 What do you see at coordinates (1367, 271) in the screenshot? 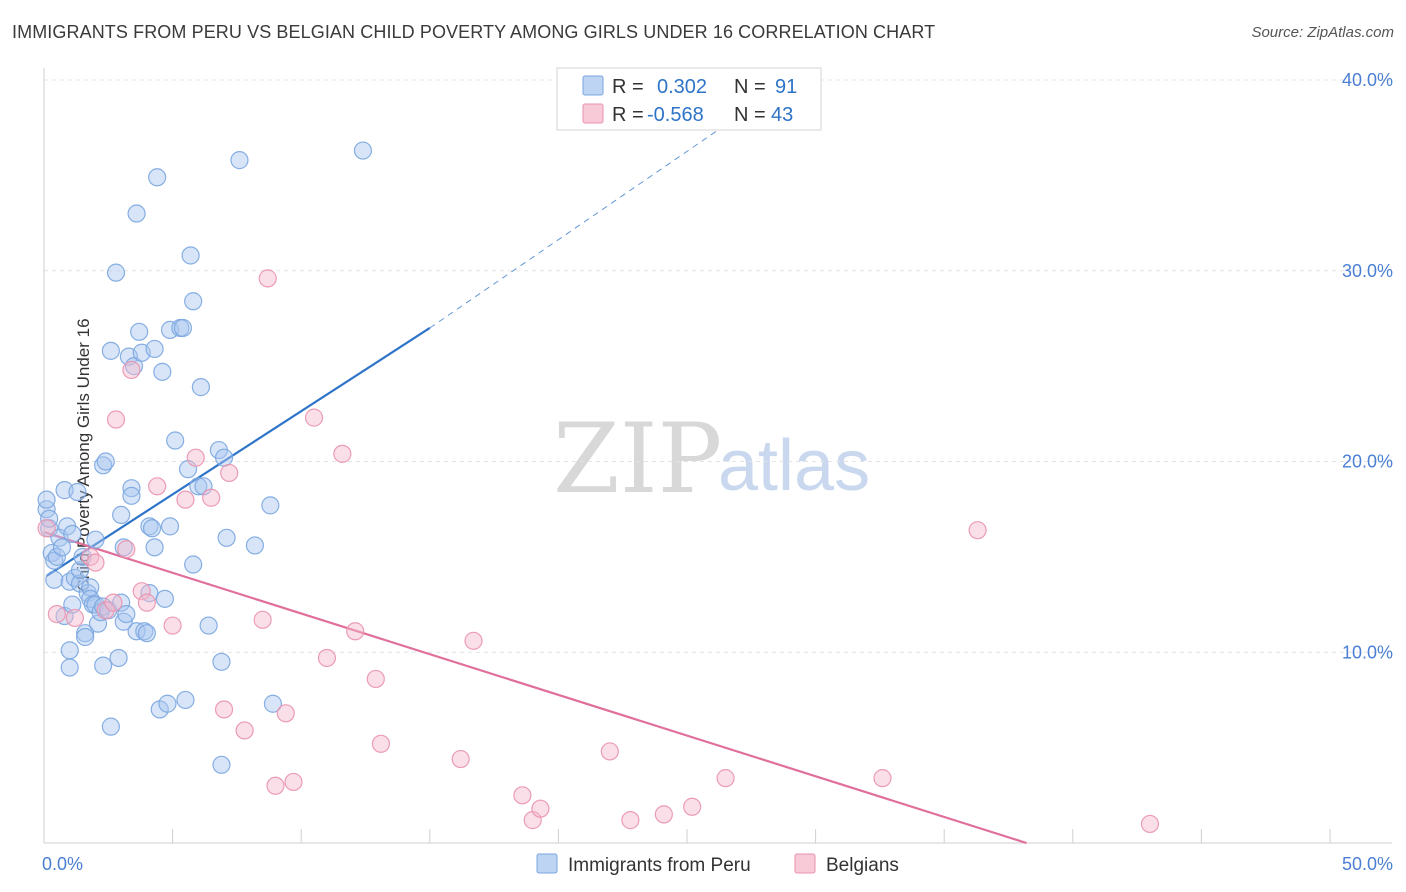
I see `y-tick-label-2: 30.0%` at bounding box center [1367, 271].